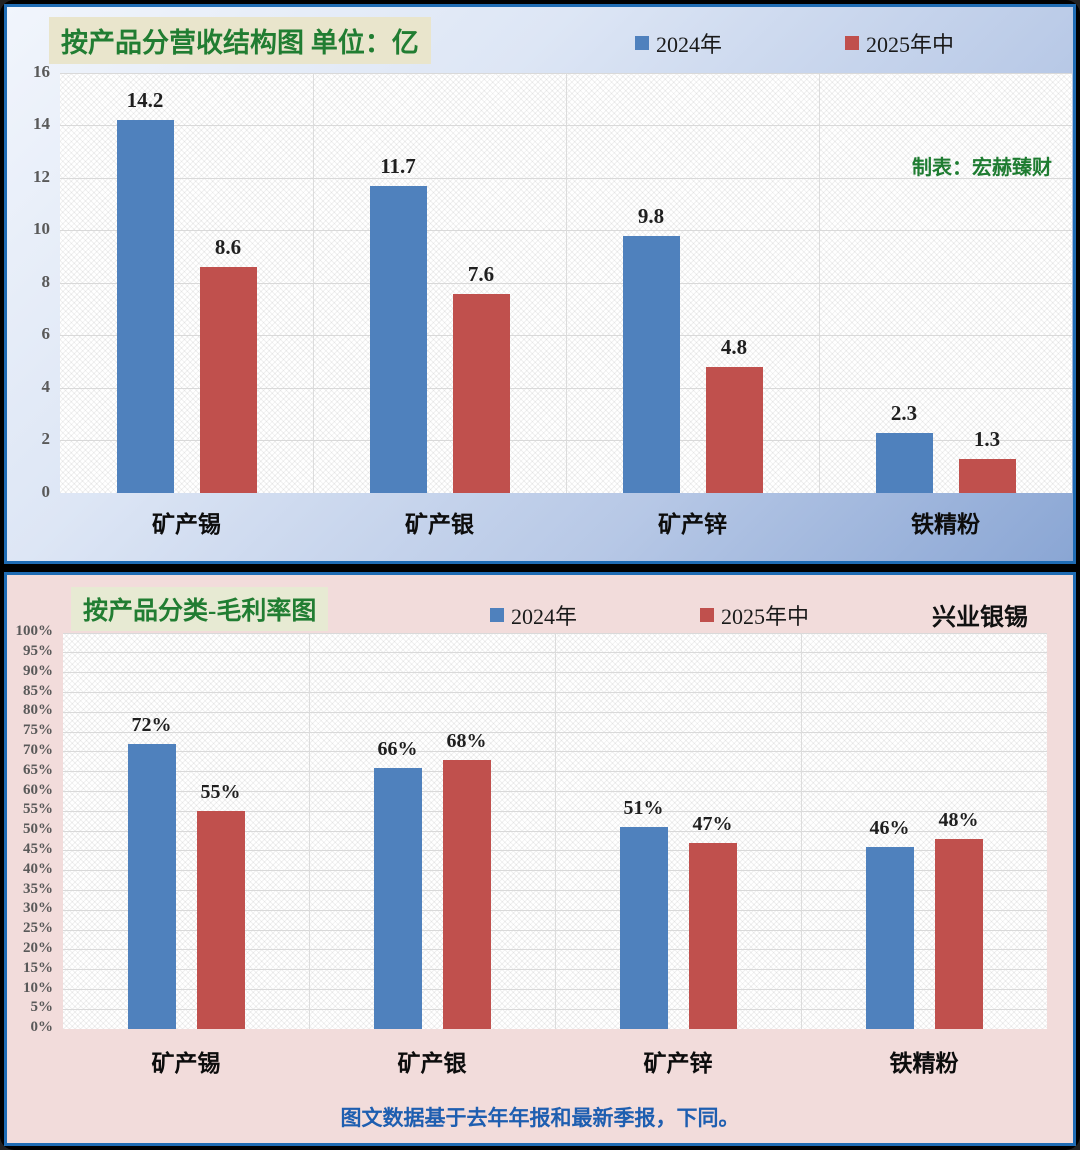 The image size is (1080, 1150). I want to click on y-axis-tick-label: 5%, so click(42, 1007).